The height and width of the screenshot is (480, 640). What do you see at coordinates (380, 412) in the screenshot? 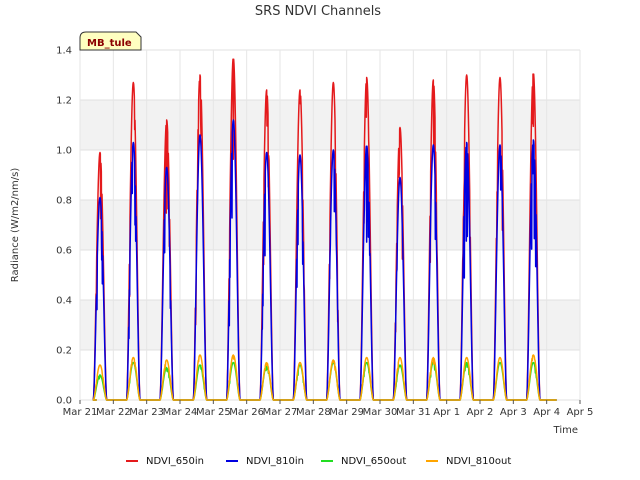
I see `x-tick-label: Mar 30` at bounding box center [380, 412].